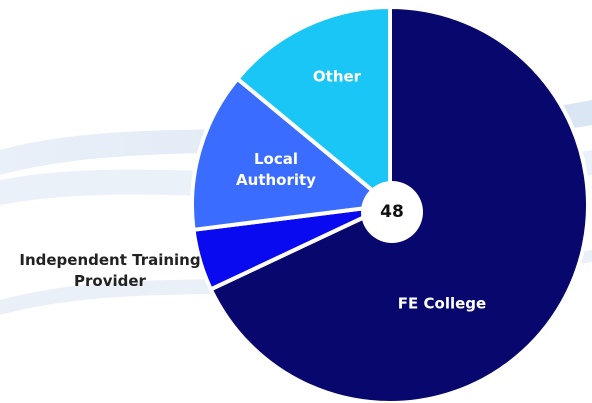 Image resolution: width=592 pixels, height=403 pixels. What do you see at coordinates (276, 169) in the screenshot?
I see `slice-label: Local Authority` at bounding box center [276, 169].